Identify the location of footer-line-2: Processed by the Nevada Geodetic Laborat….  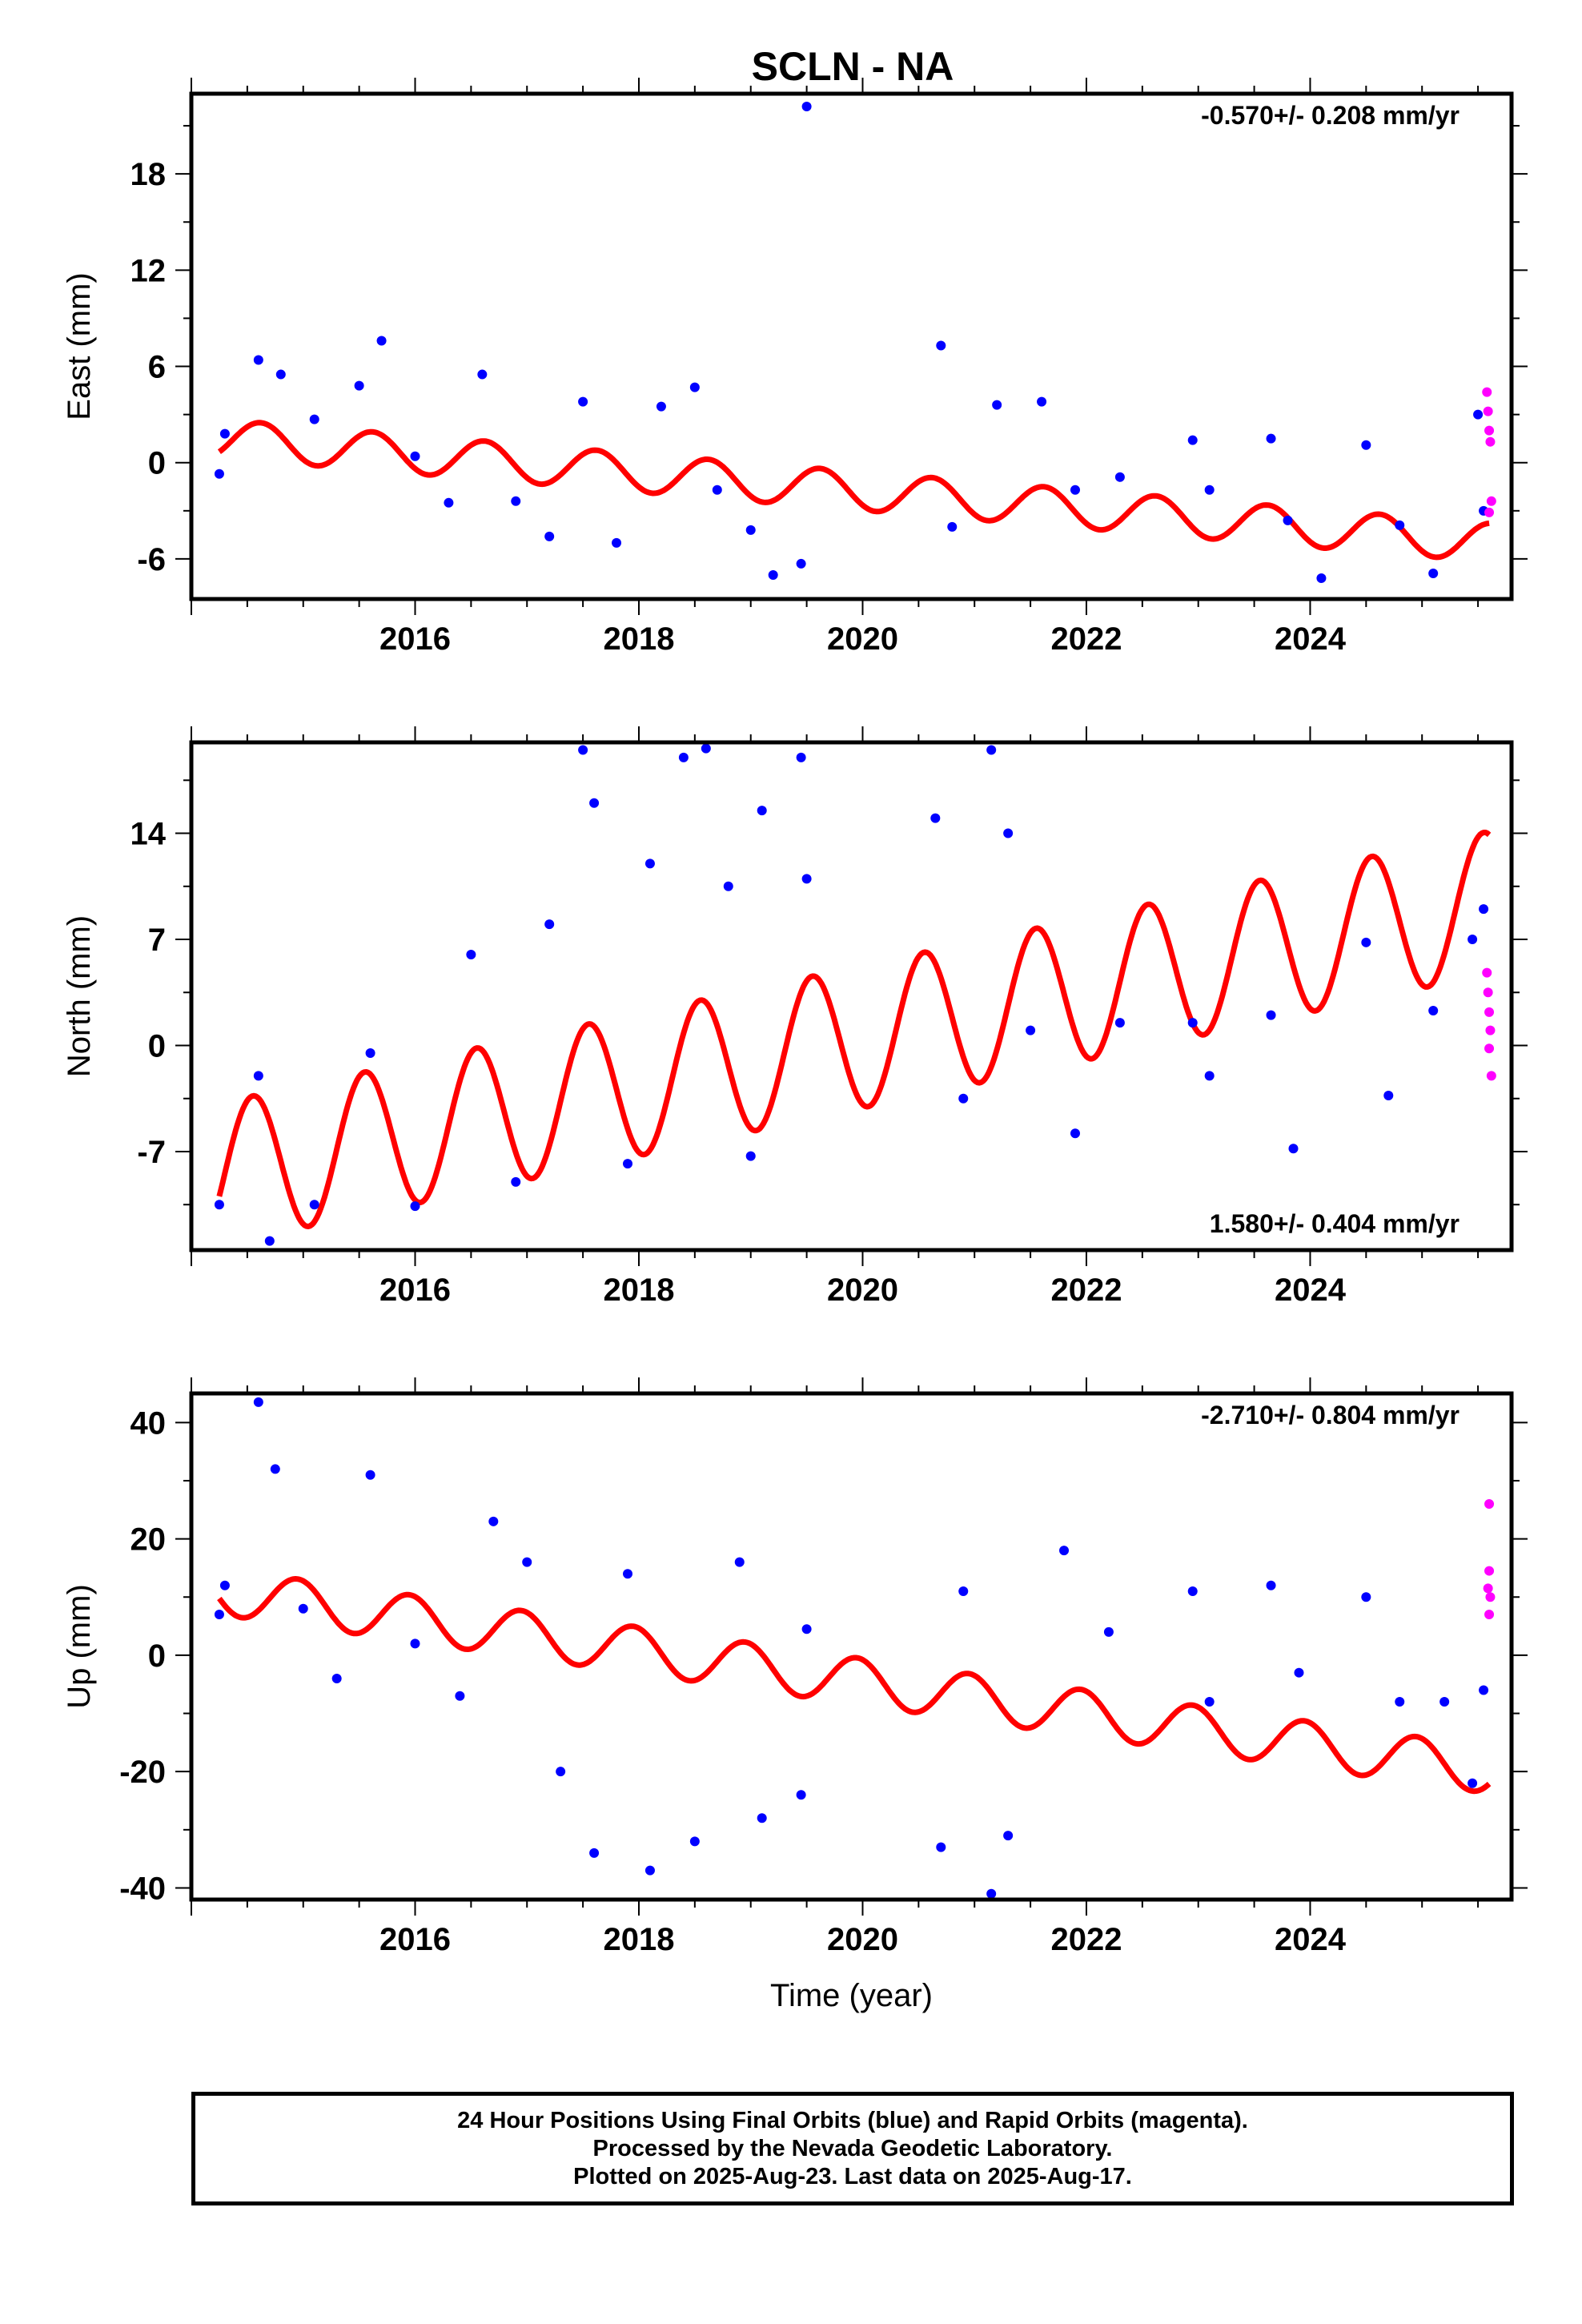
(852, 2148).